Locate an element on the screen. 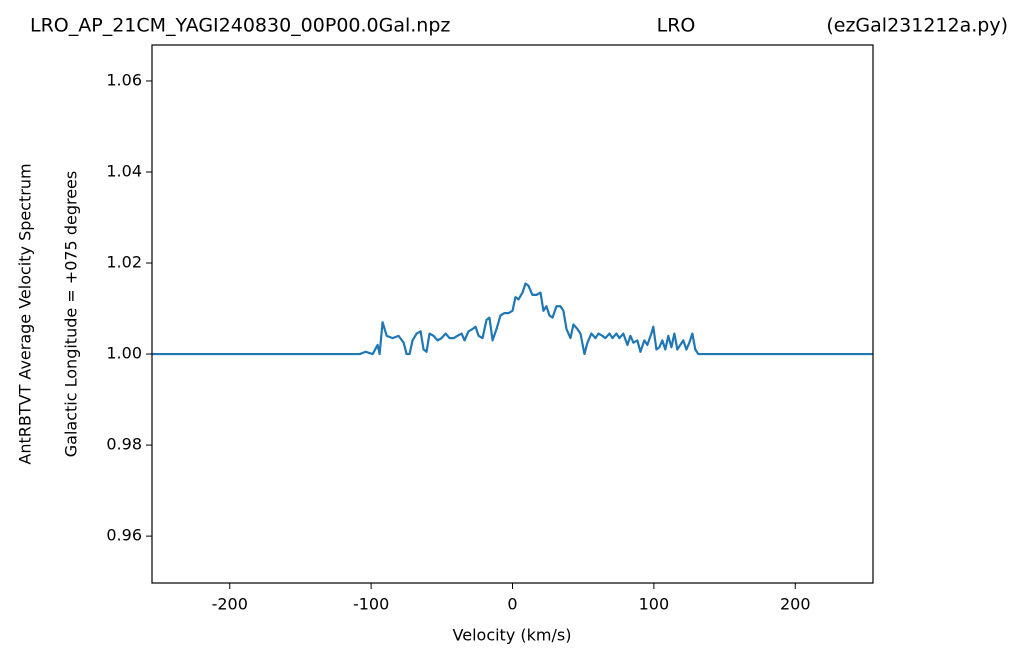 This screenshot has height=661, width=1024. y-tick-label: 1.04 is located at coordinates (124, 170).